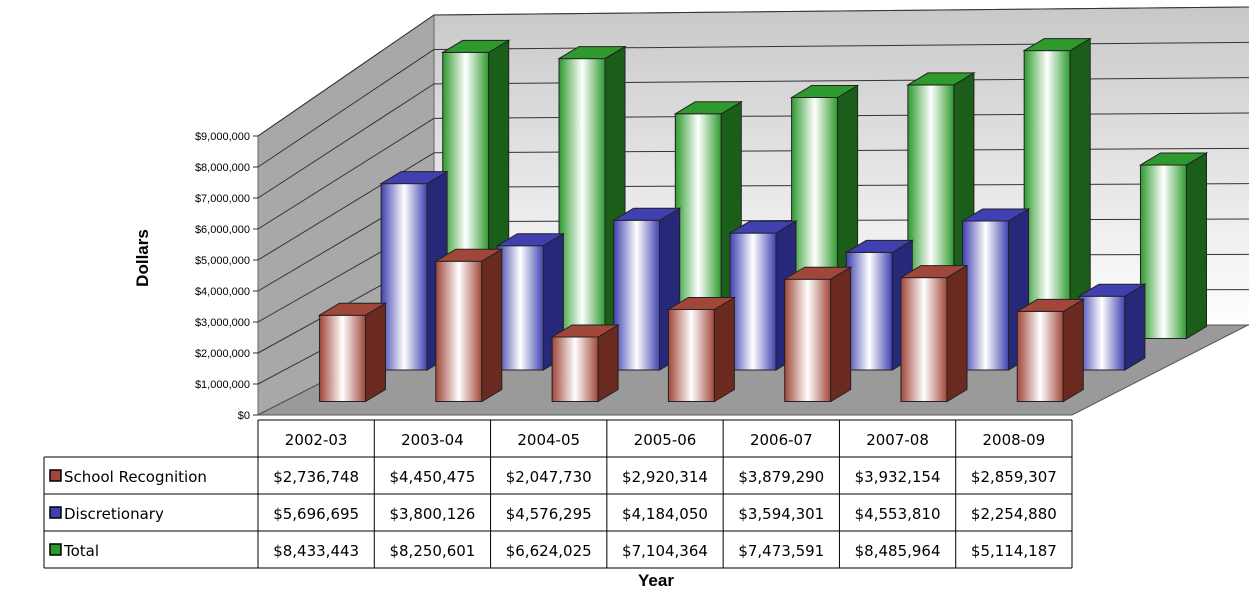 This screenshot has width=1249, height=605. What do you see at coordinates (432, 477) in the screenshot?
I see `data-cell: $4,450,475` at bounding box center [432, 477].